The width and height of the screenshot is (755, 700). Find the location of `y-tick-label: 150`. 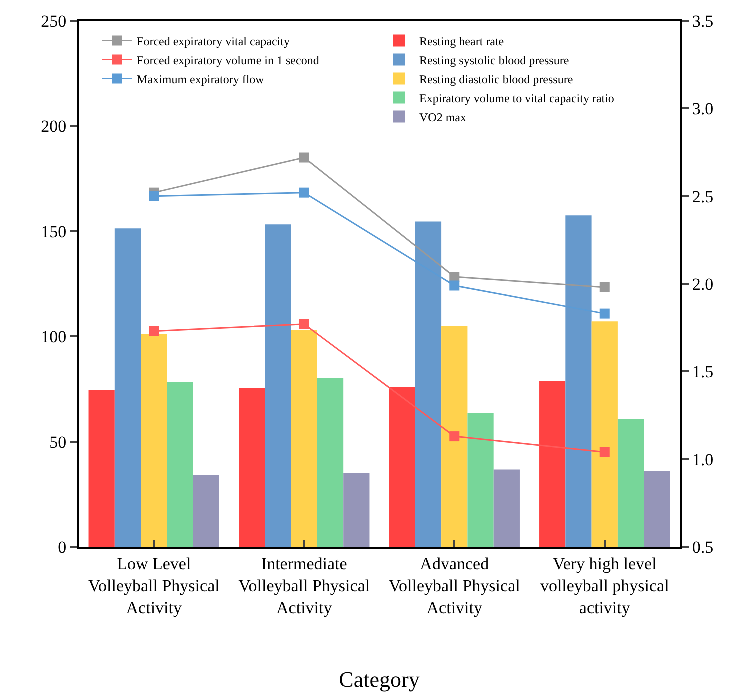

y-tick-label: 150 is located at coordinates (54, 232).